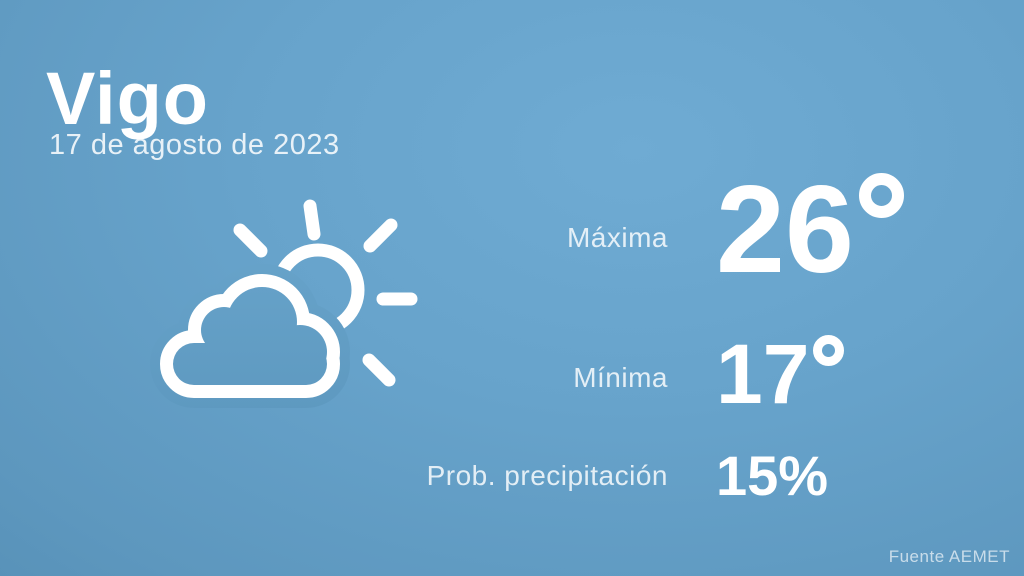 This screenshot has width=1024, height=576. I want to click on forecast-date: 17 de agosto de 2023, so click(194, 145).